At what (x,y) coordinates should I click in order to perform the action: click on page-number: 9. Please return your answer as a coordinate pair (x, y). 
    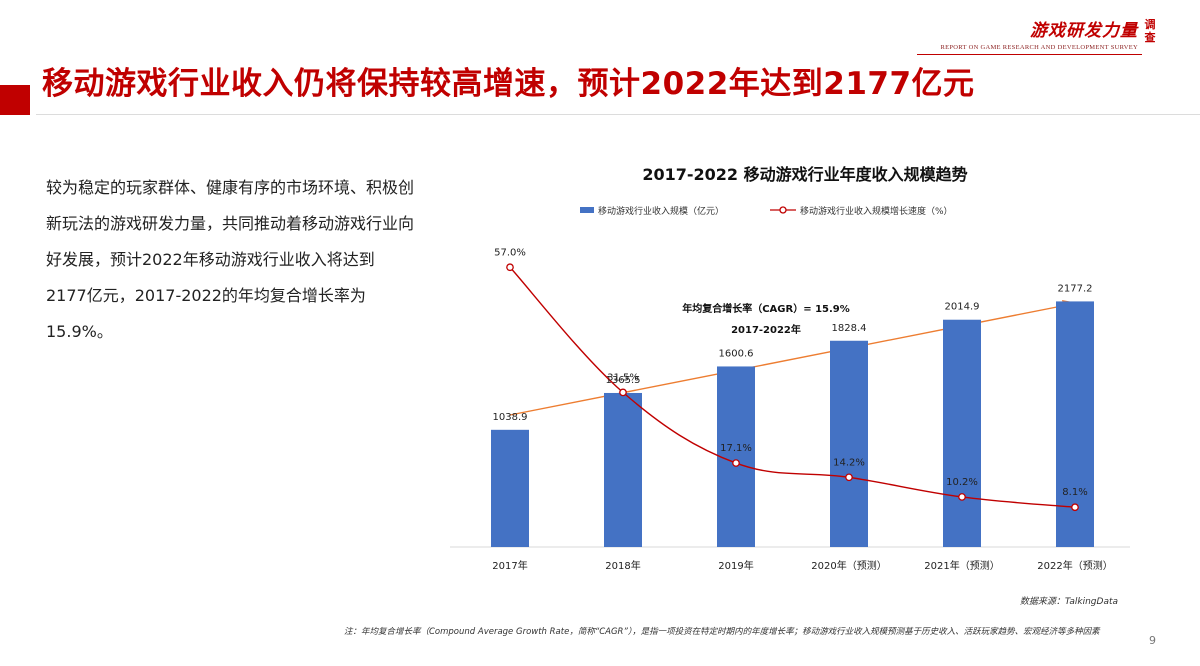
    Looking at the image, I should click on (1152, 640).